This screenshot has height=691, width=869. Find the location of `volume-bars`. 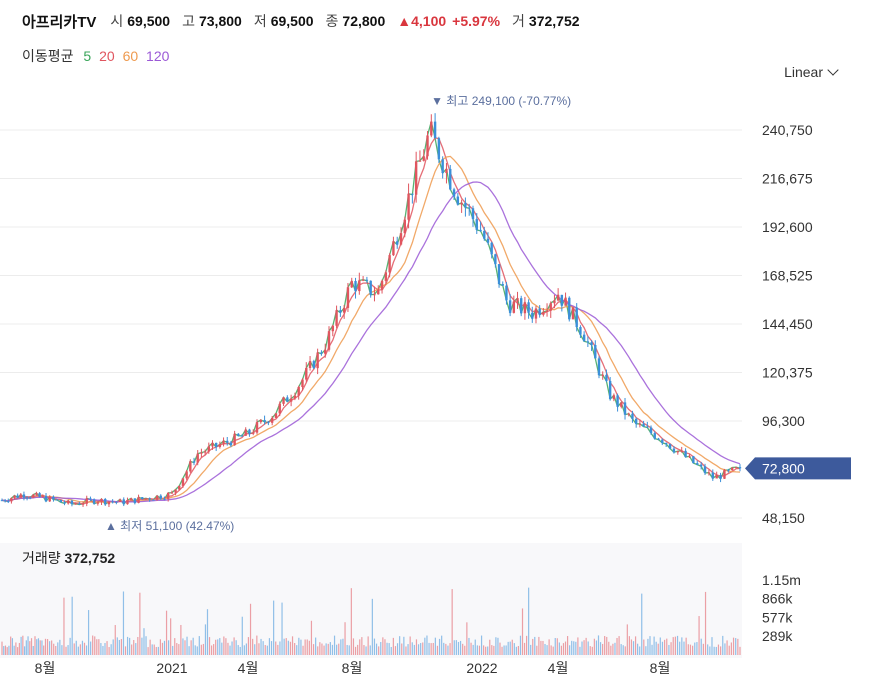

volume-bars is located at coordinates (371, 621).